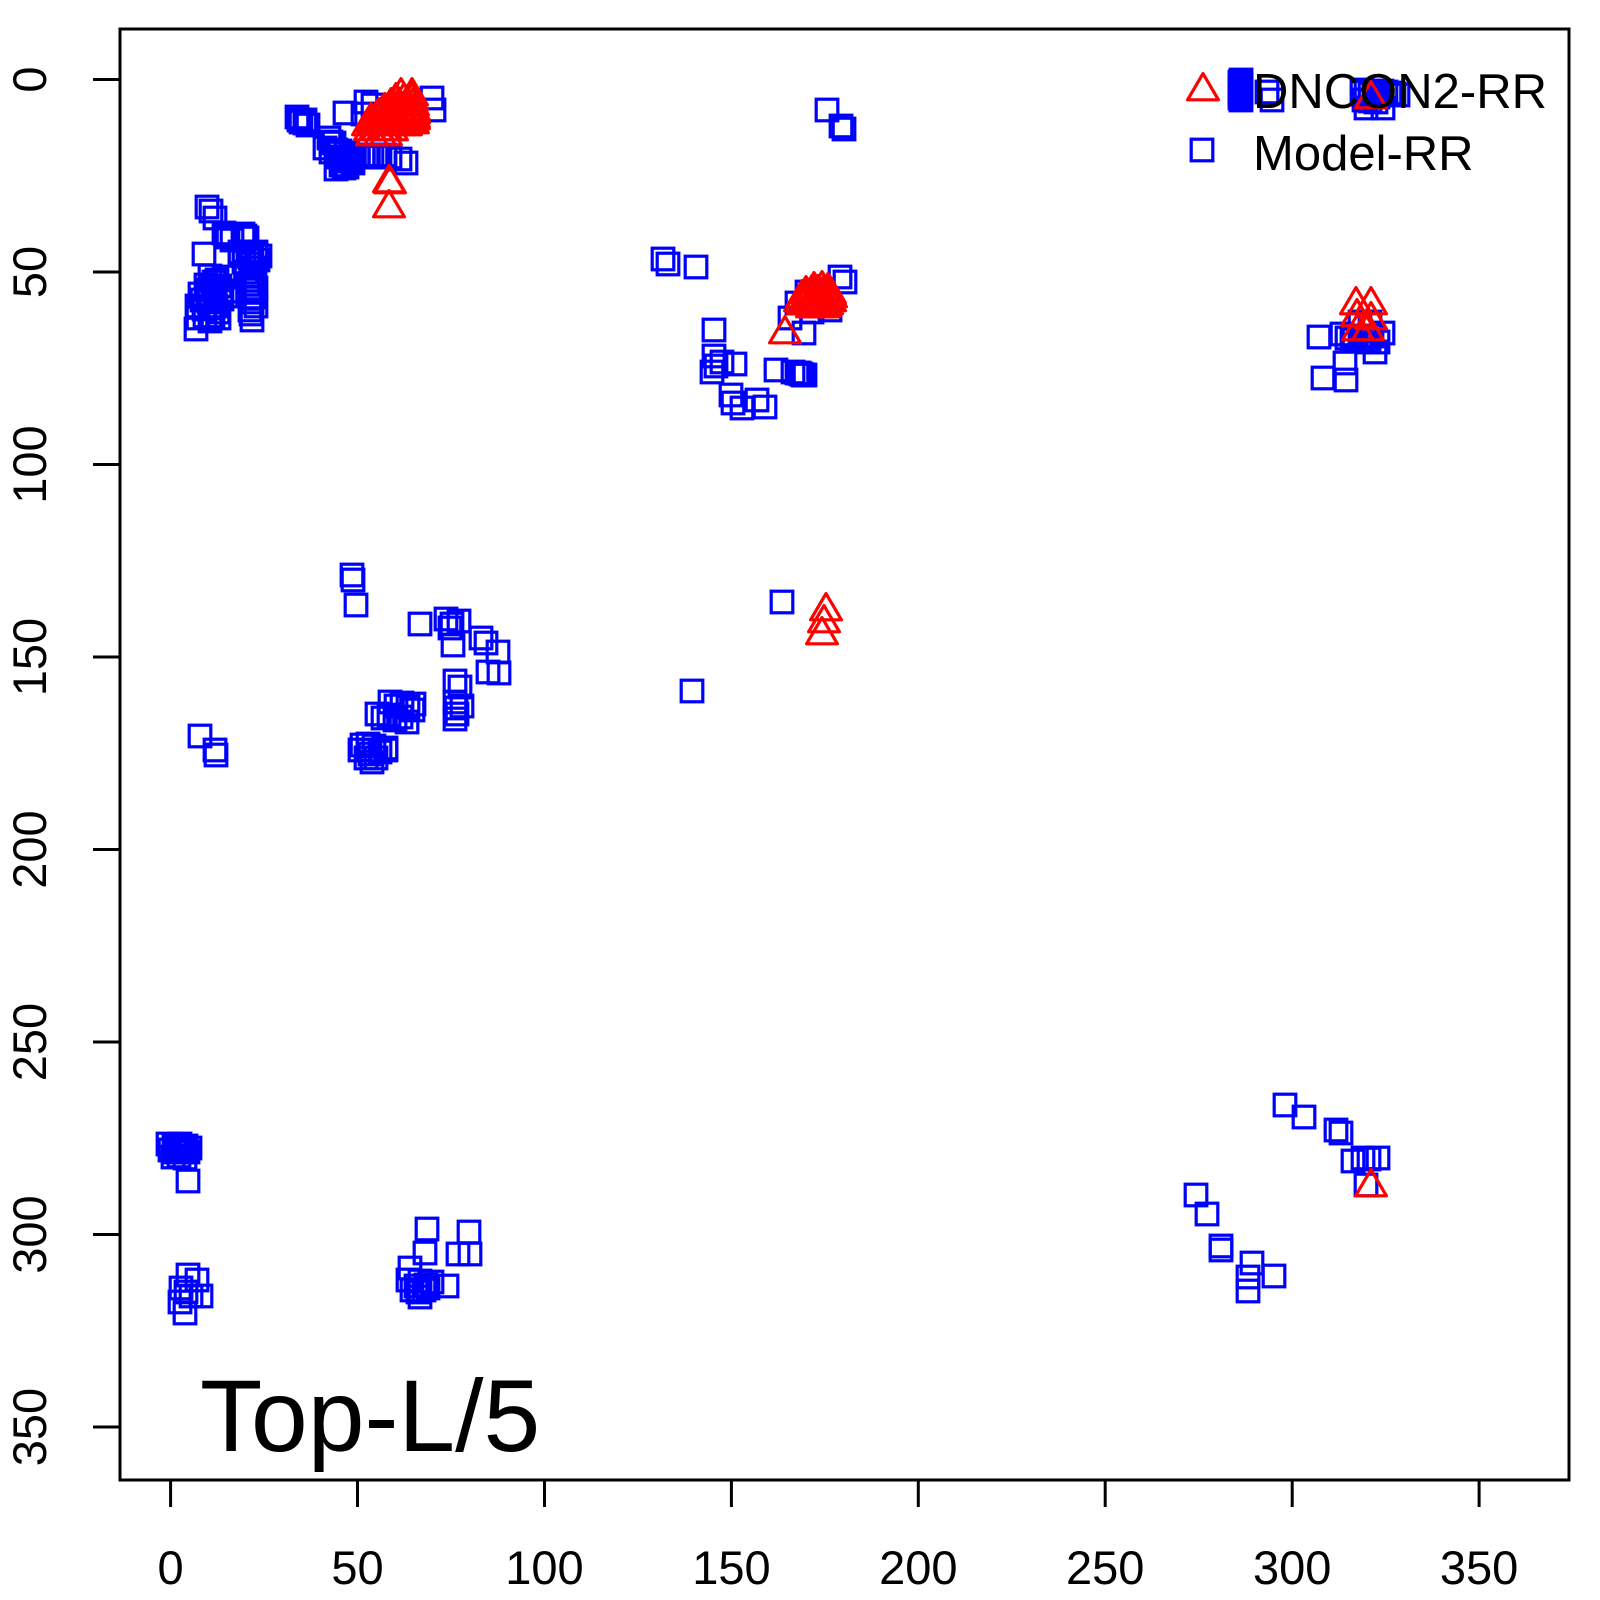 This screenshot has height=1600, width=1600. What do you see at coordinates (1363, 154) in the screenshot?
I see `svg-text: Model-RR` at bounding box center [1363, 154].